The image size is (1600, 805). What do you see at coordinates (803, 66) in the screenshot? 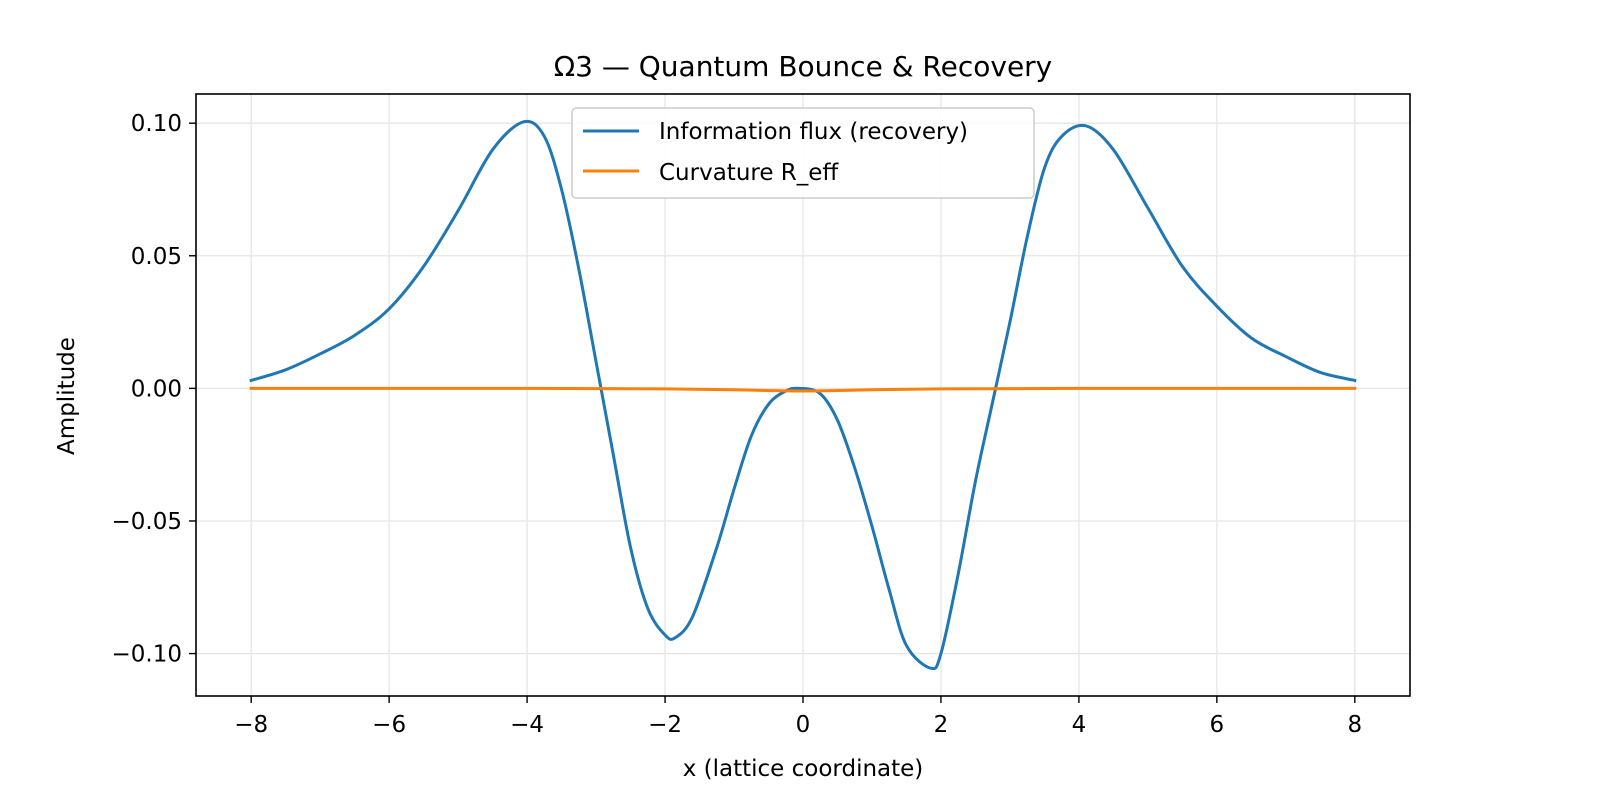
I see `chart-title: Ω3 — Quantum Bounce & Recovery` at bounding box center [803, 66].